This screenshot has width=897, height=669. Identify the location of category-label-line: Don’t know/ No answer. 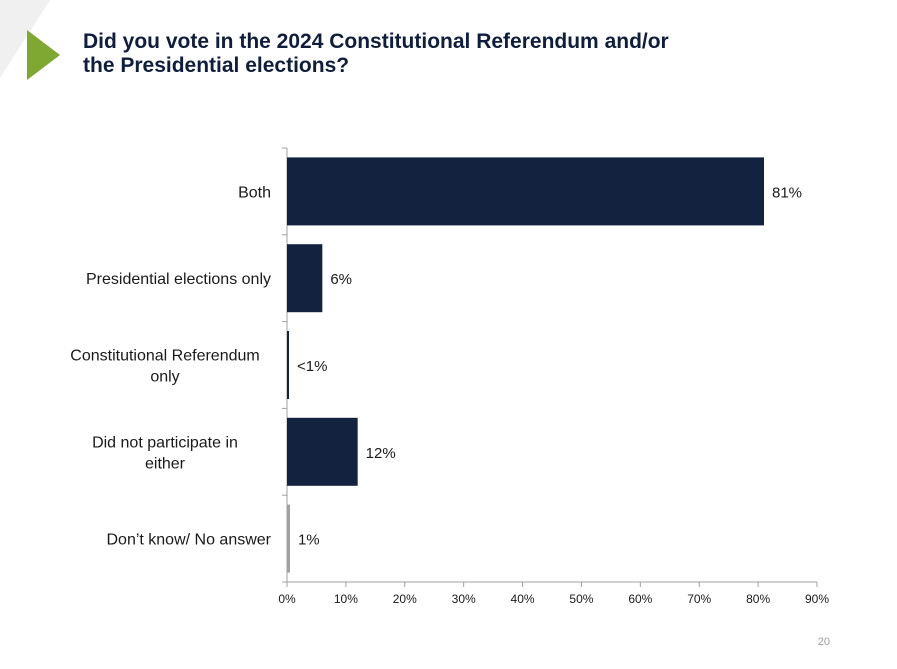
(188, 540).